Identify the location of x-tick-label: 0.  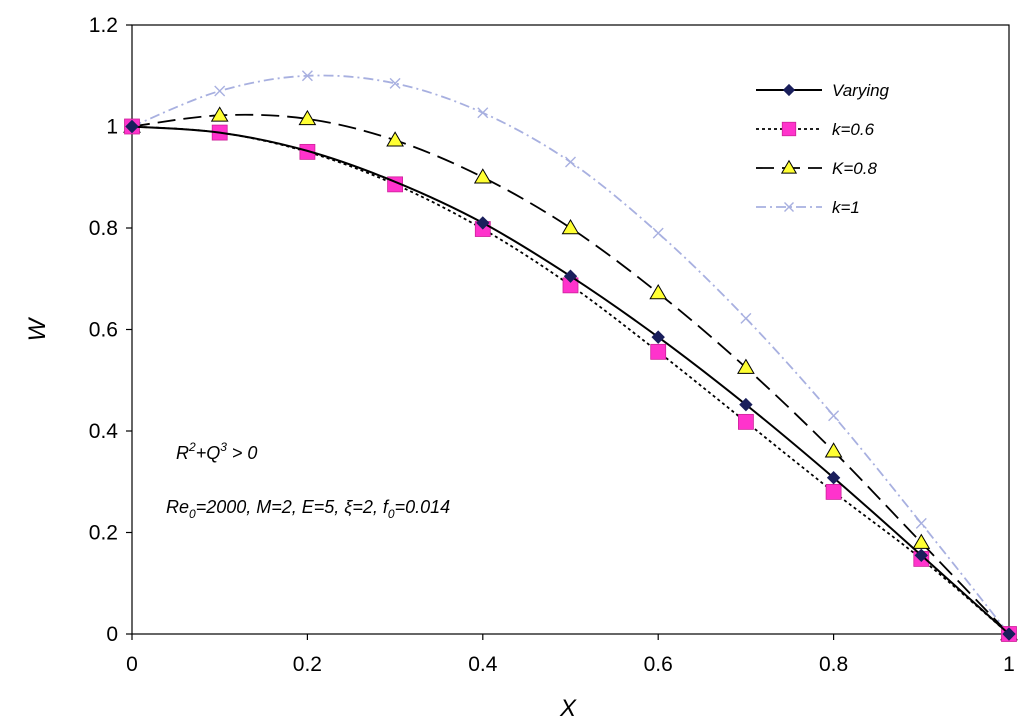
(132, 664).